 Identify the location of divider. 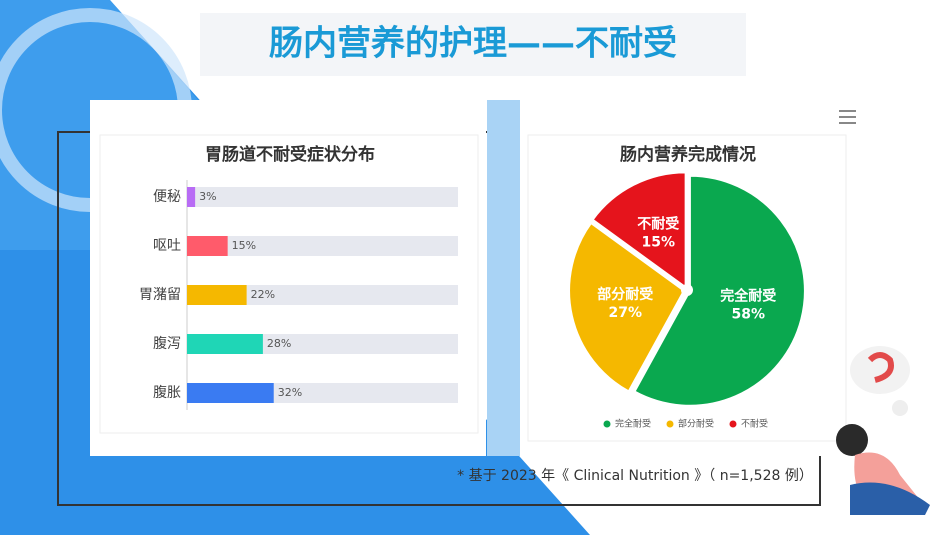
(503, 278).